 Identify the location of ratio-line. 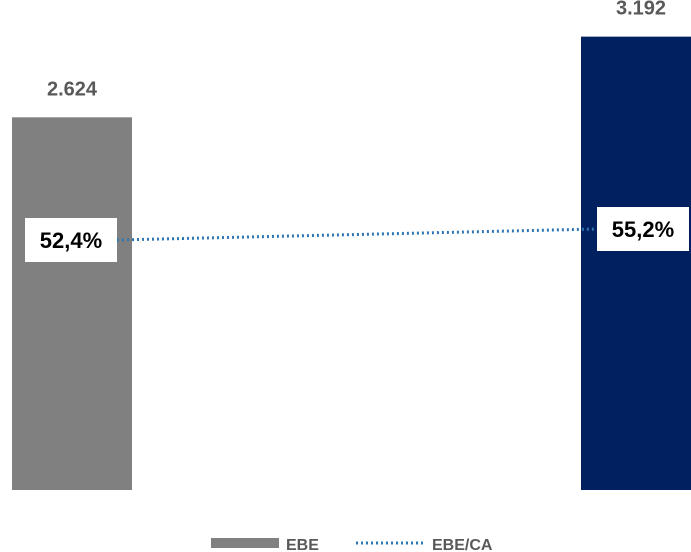
(357, 234).